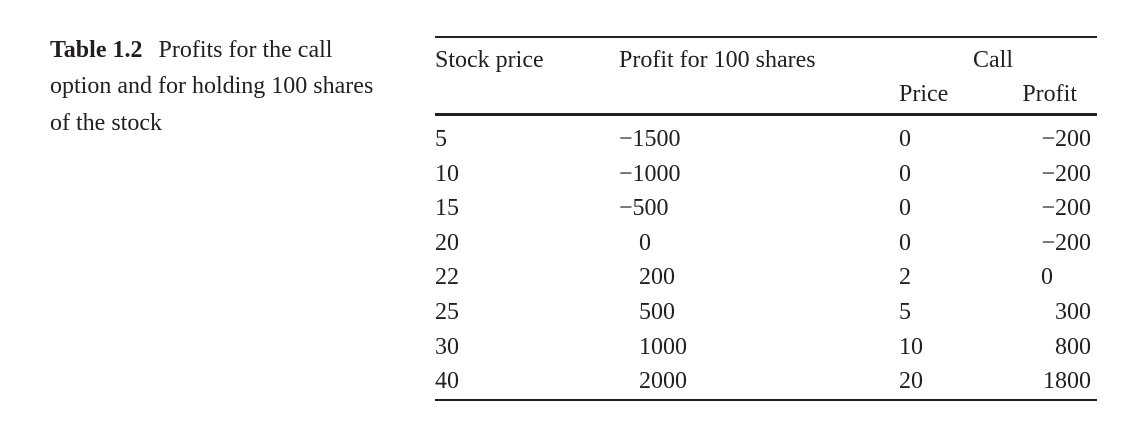 Image resolution: width=1134 pixels, height=436 pixels. What do you see at coordinates (905, 312) in the screenshot?
I see `cell-call-price: 5` at bounding box center [905, 312].